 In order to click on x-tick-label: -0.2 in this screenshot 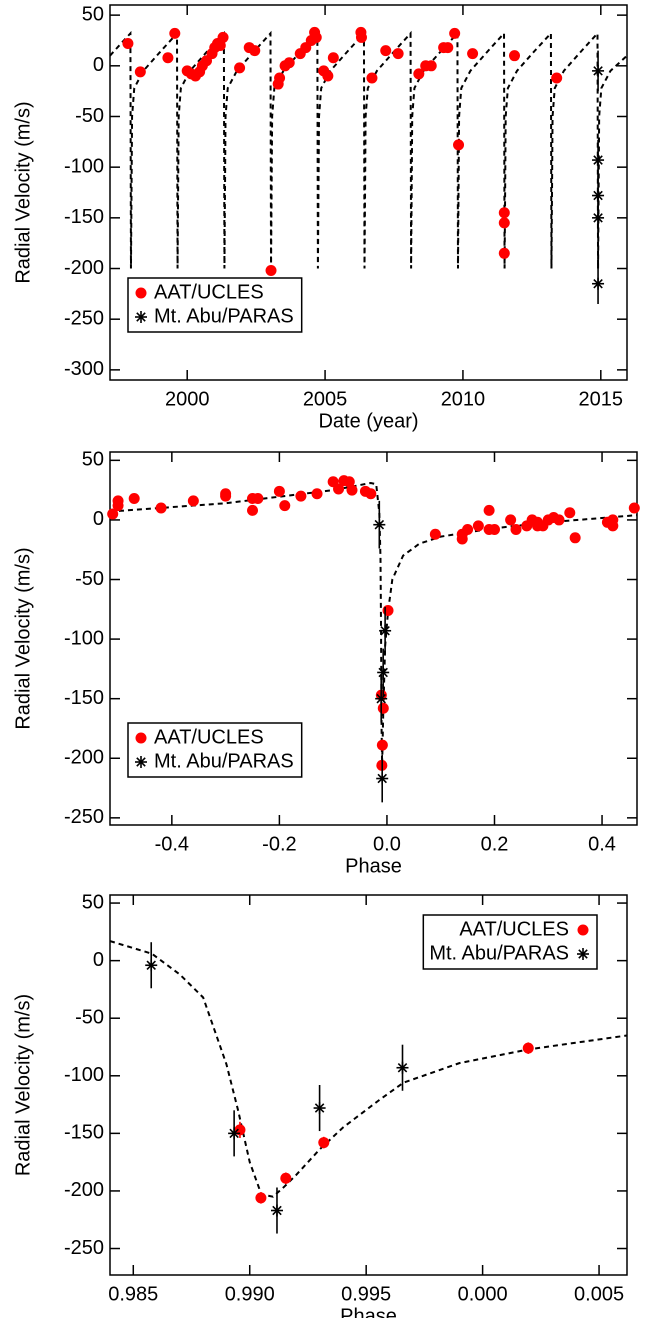, I will do `click(279, 844)`.